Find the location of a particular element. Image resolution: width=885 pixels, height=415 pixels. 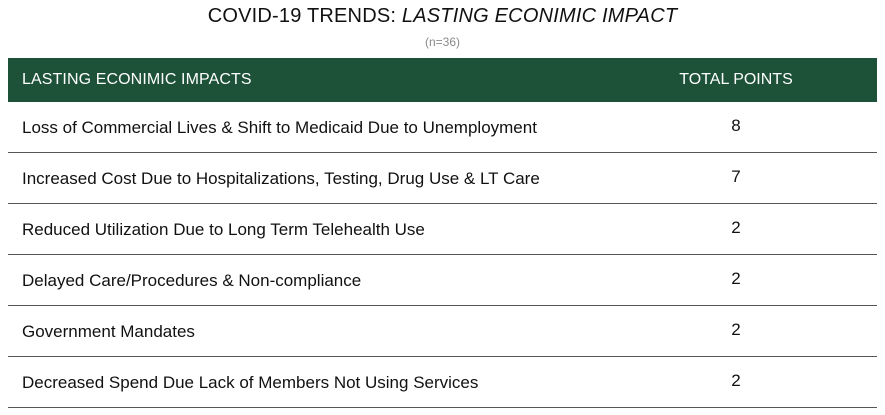

sample-size: (n=36) is located at coordinates (442, 42).